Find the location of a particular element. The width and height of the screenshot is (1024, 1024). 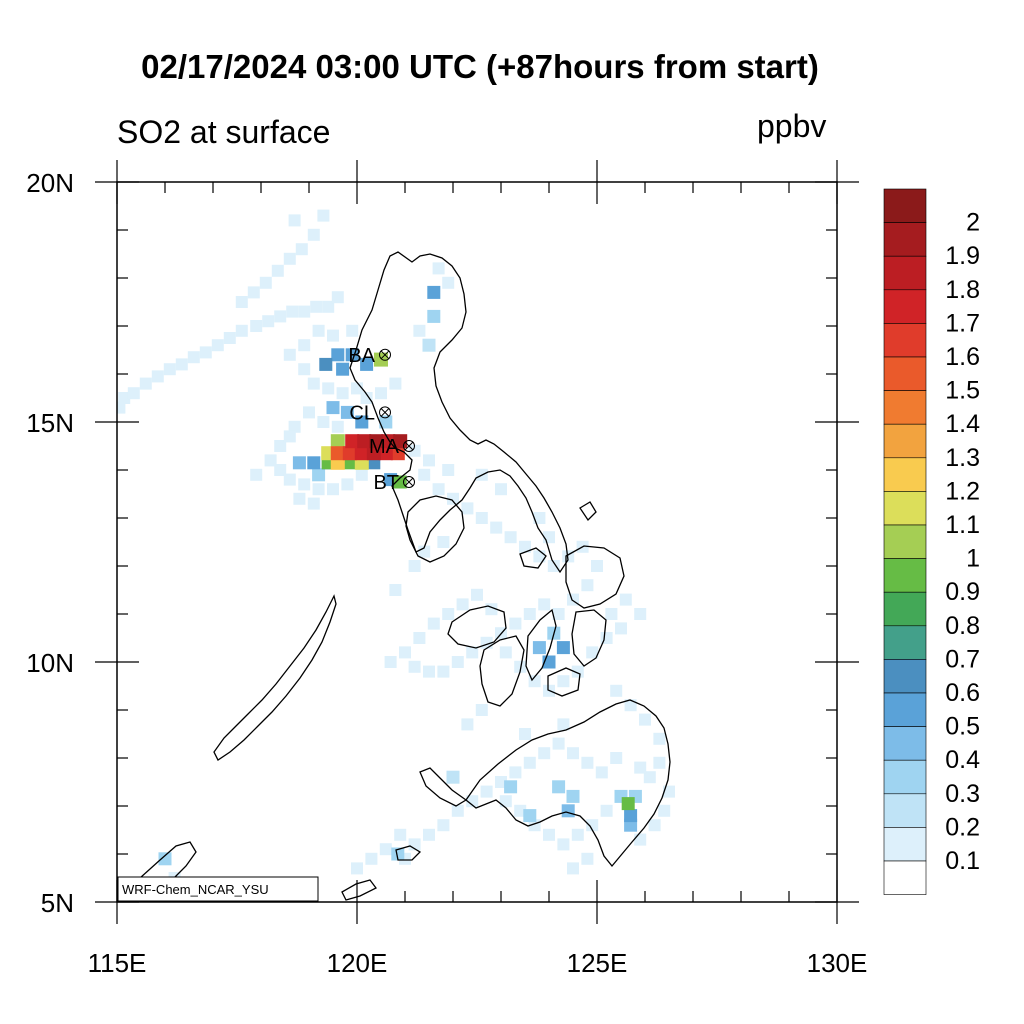

credit-box is located at coordinates (218, 889).